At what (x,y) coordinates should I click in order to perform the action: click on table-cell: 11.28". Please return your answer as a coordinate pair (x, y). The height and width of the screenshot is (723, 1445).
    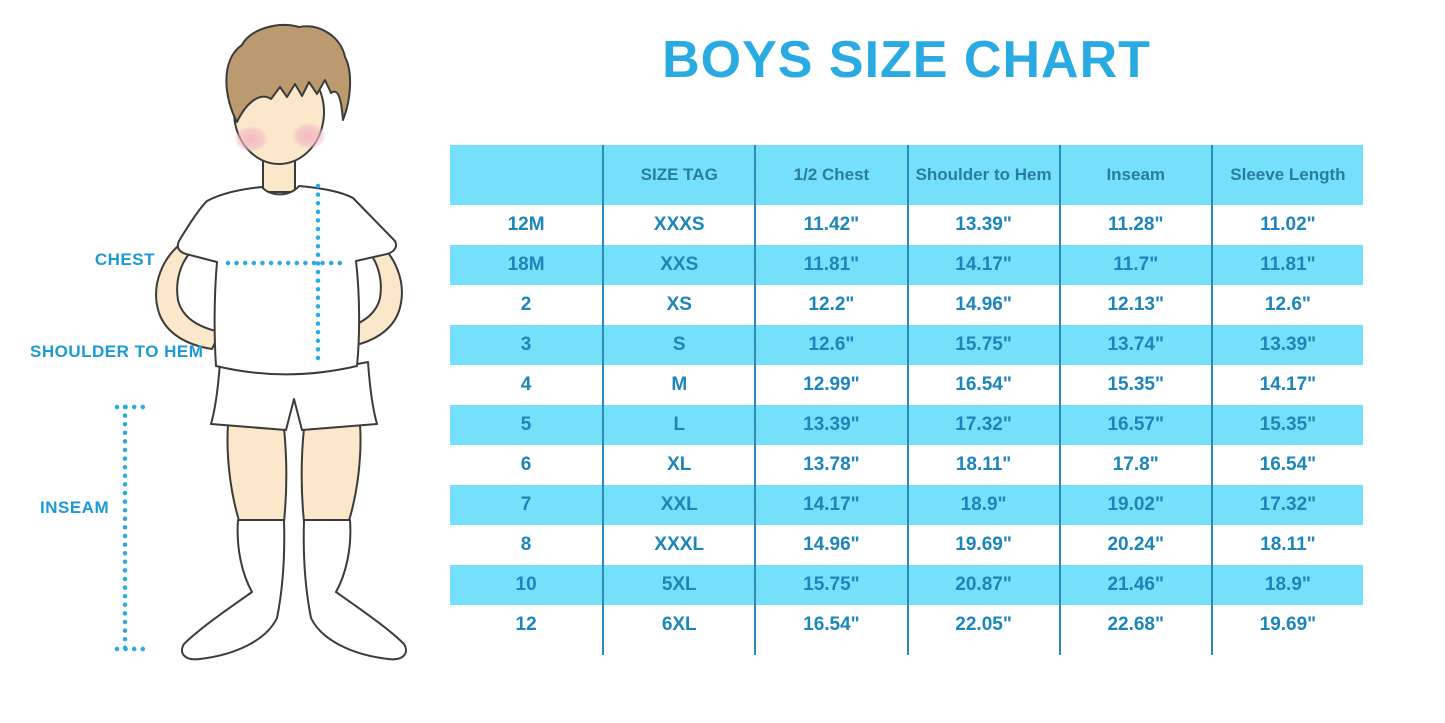
    Looking at the image, I should click on (1134, 225).